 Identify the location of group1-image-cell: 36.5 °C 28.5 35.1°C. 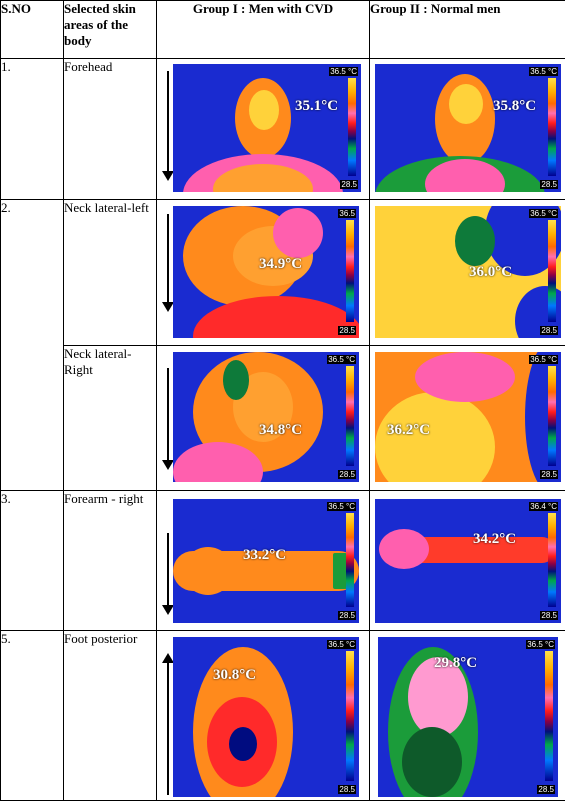
(263, 129).